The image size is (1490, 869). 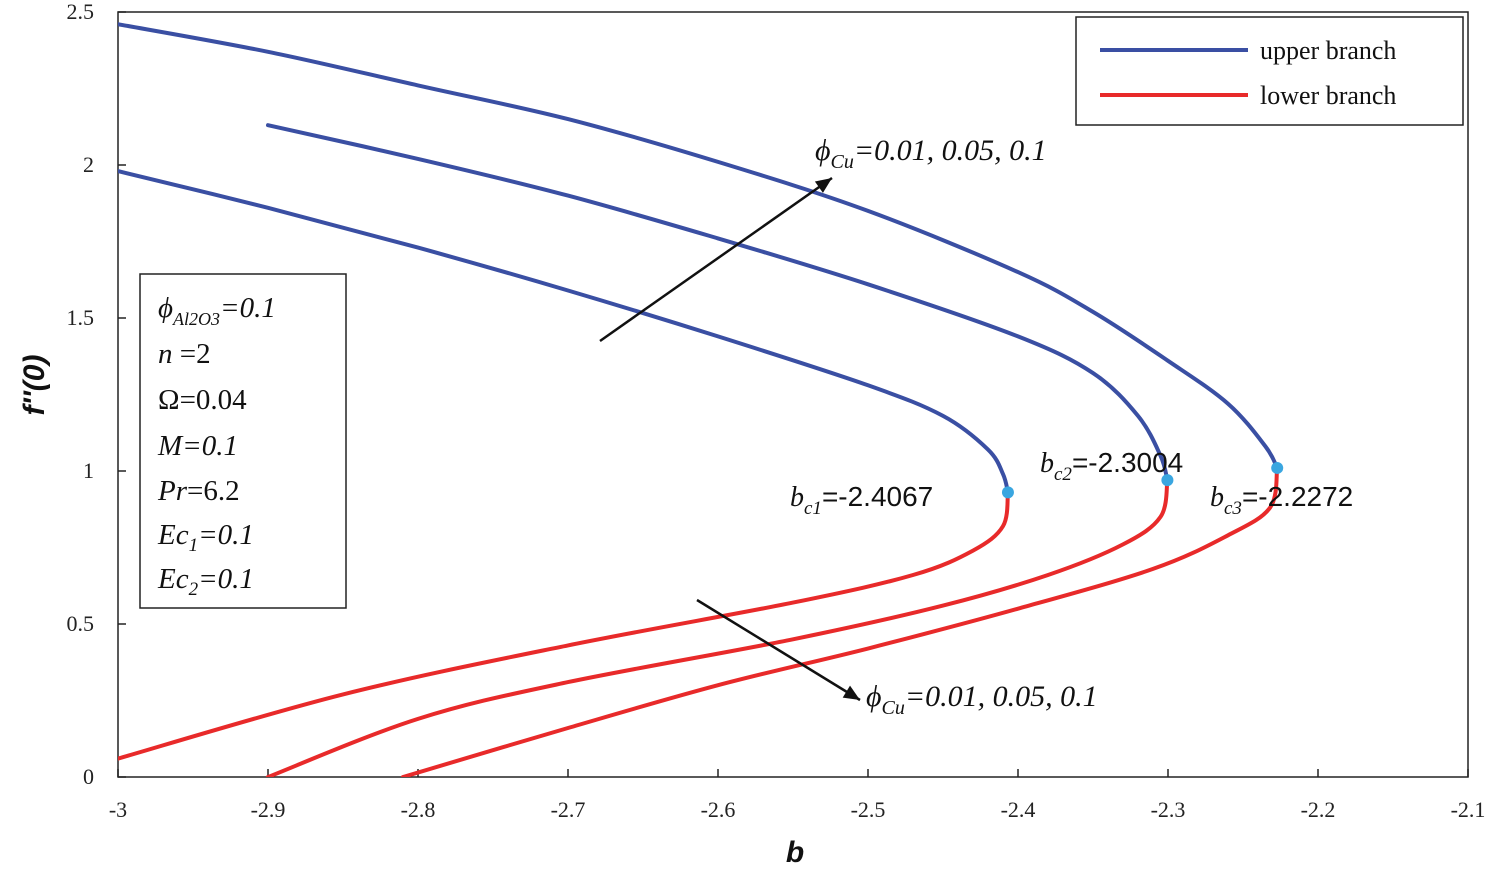 What do you see at coordinates (226, 535) in the screenshot?
I see `param-6-value: =0.1` at bounding box center [226, 535].